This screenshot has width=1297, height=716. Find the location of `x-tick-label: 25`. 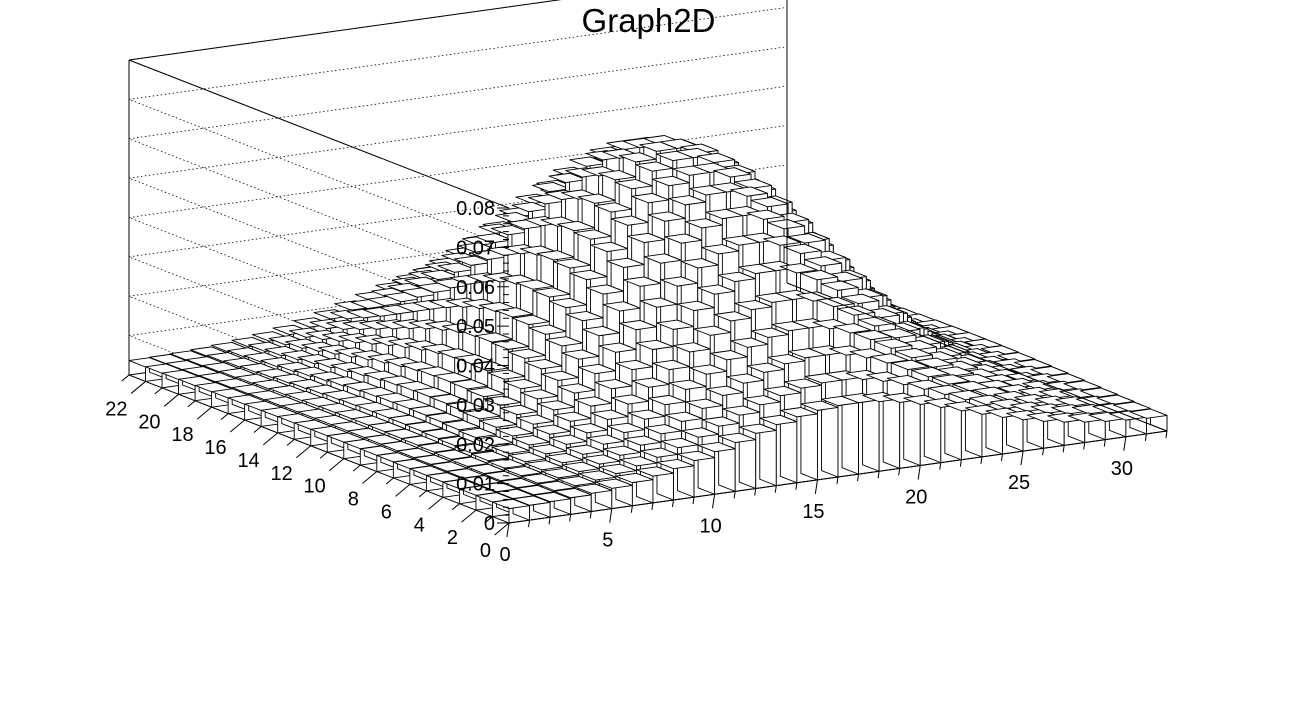

x-tick-label: 25 is located at coordinates (1019, 483).